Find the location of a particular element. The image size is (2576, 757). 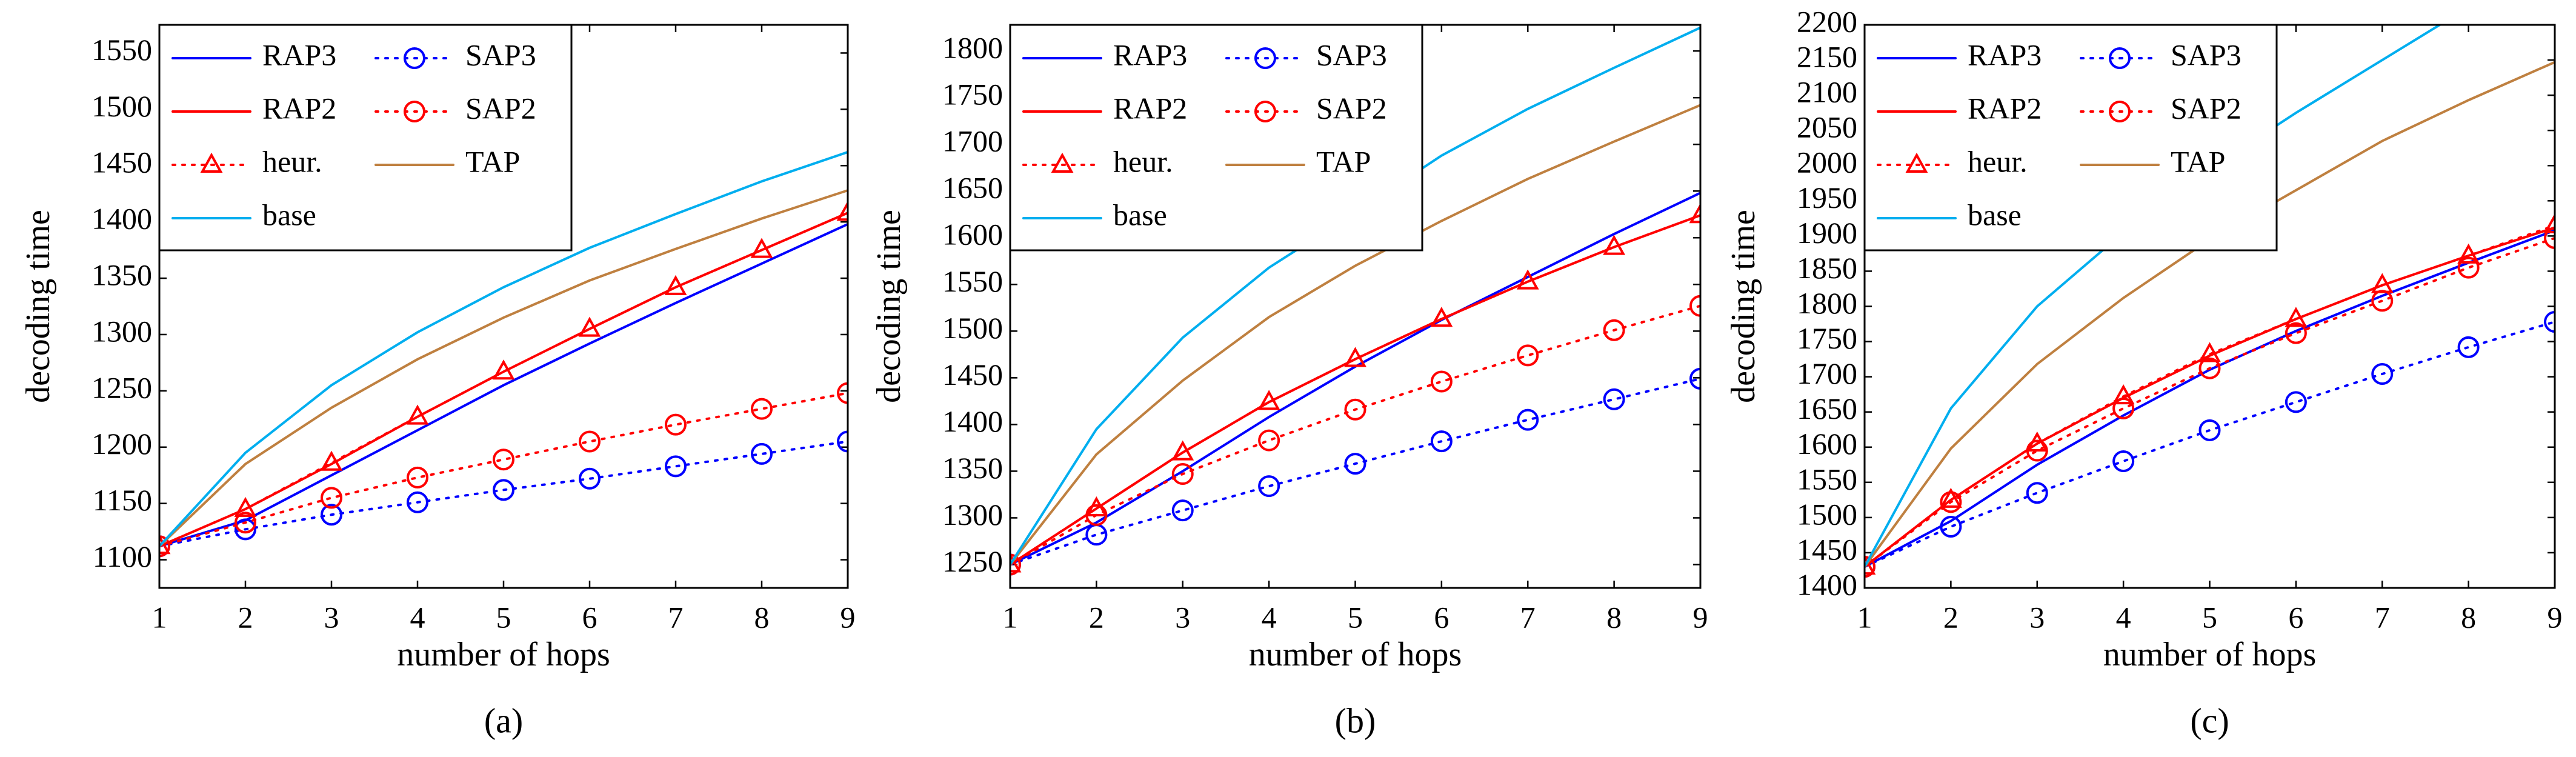

x-tick-label: 2 is located at coordinates (1096, 617).